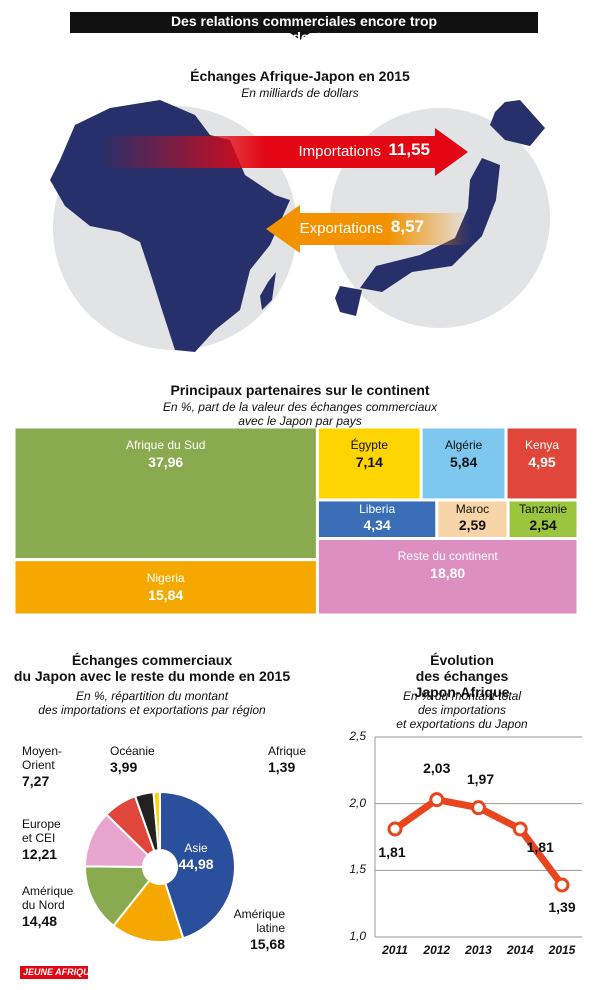  What do you see at coordinates (300, 93) in the screenshot?
I see `chart-subtitle: En milliards de dollars` at bounding box center [300, 93].